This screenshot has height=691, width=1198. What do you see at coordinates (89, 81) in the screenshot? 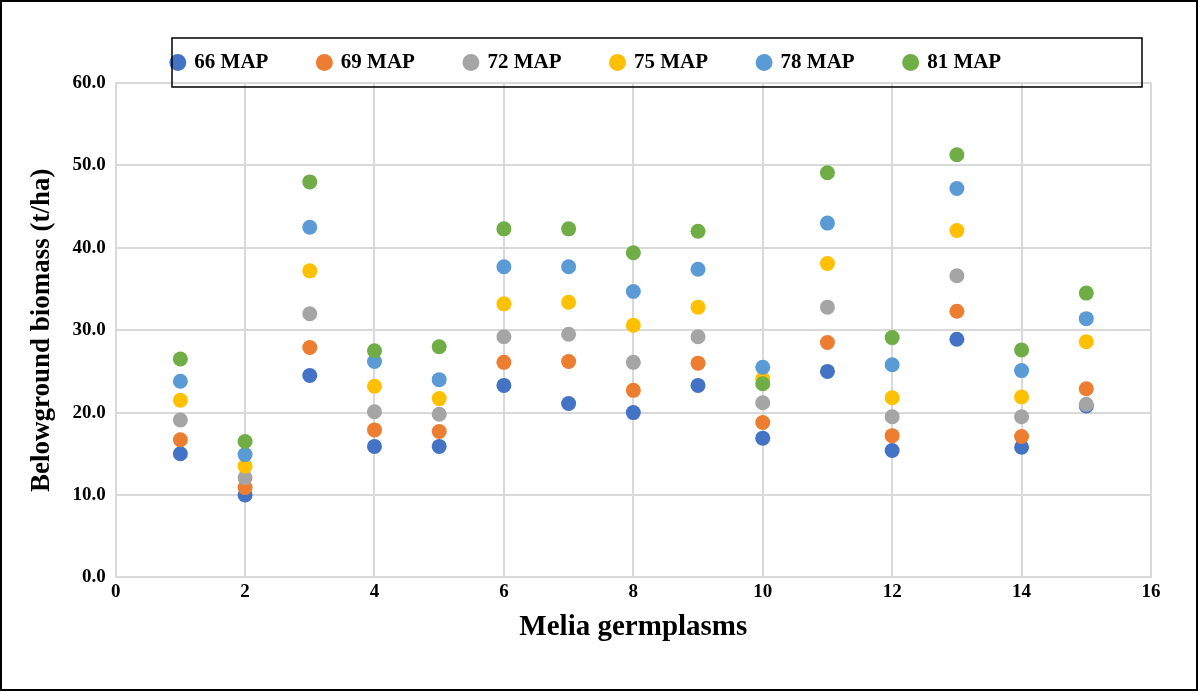
I see `y-tick-label: 60.0` at bounding box center [89, 81].